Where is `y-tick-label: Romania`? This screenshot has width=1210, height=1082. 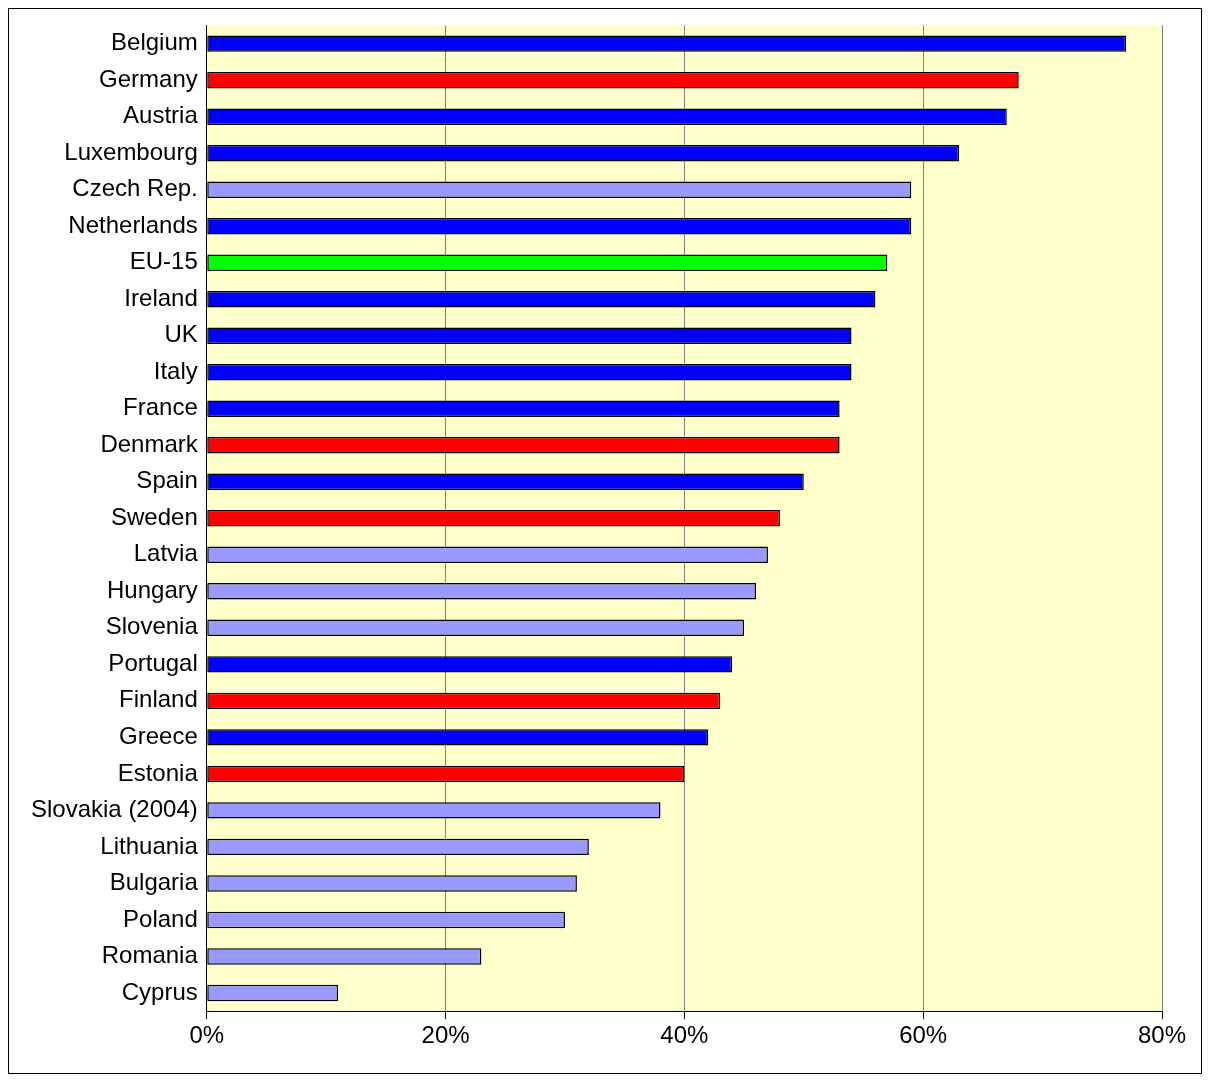
y-tick-label: Romania is located at coordinates (150, 955).